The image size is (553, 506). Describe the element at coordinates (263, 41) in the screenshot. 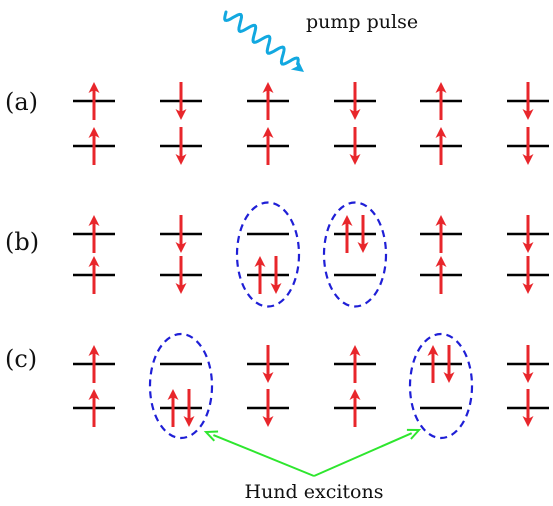

I see `pump-pulse-icon` at that location.